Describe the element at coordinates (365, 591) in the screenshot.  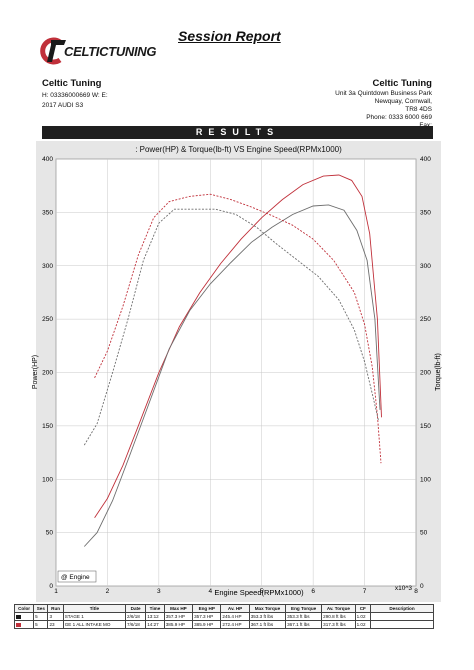
I see `x-tick-label: 7` at that location.